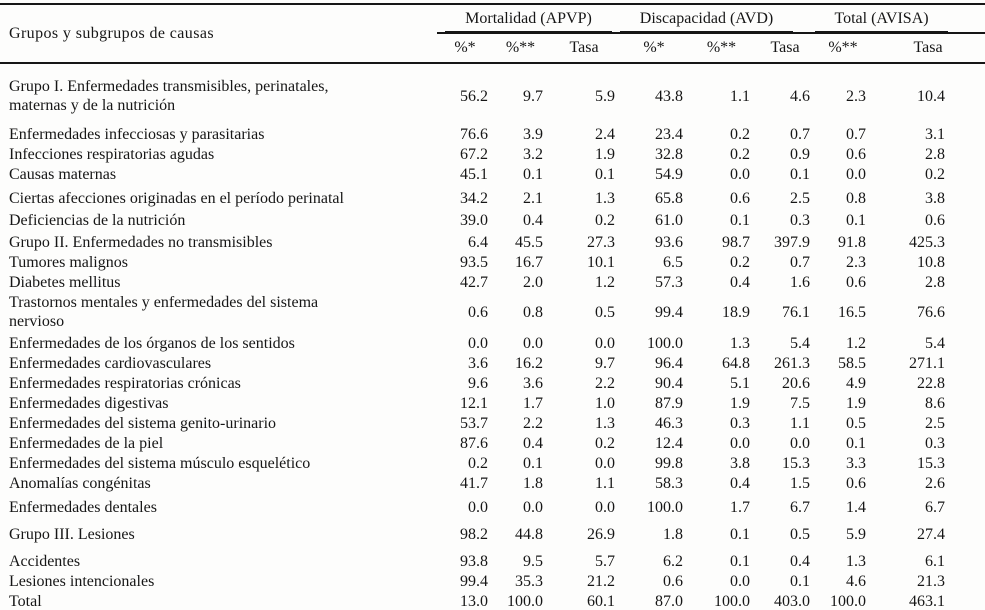  What do you see at coordinates (72, 534) in the screenshot?
I see `row-label: Grupo III. Lesiones` at bounding box center [72, 534].